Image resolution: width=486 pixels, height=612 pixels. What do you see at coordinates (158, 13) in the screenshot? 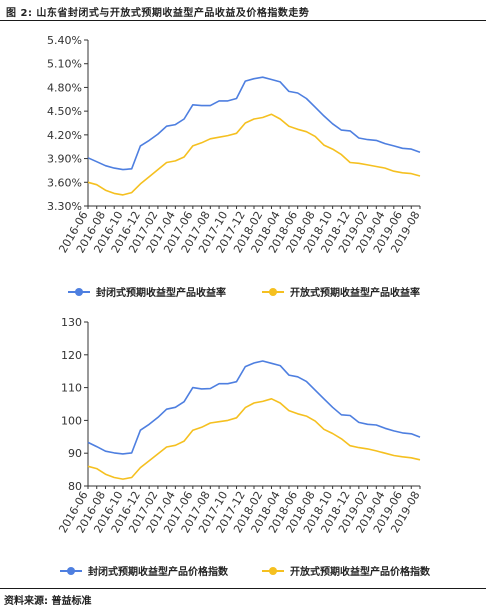
I see `figure-title: 图 2: 山东省封闭式与开放式预期收益型产品收益及价格指数走势` at bounding box center [158, 13].